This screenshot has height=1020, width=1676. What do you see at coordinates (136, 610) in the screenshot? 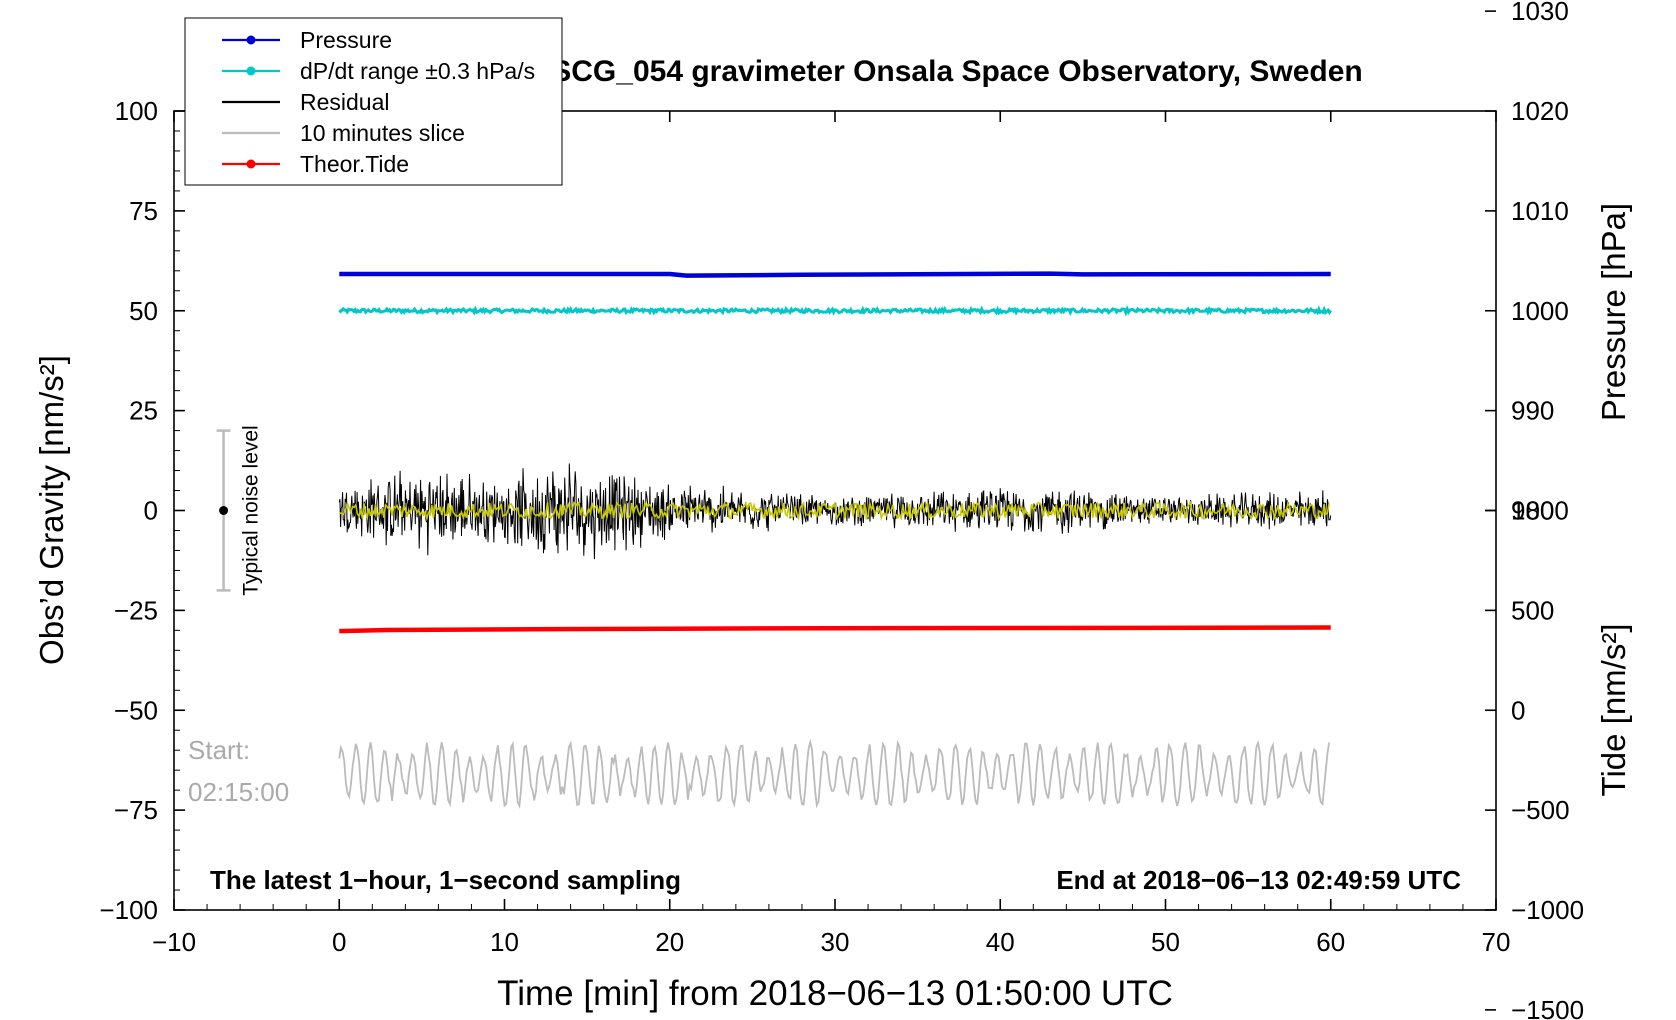
I see `y-tick-label: −25` at bounding box center [136, 610].